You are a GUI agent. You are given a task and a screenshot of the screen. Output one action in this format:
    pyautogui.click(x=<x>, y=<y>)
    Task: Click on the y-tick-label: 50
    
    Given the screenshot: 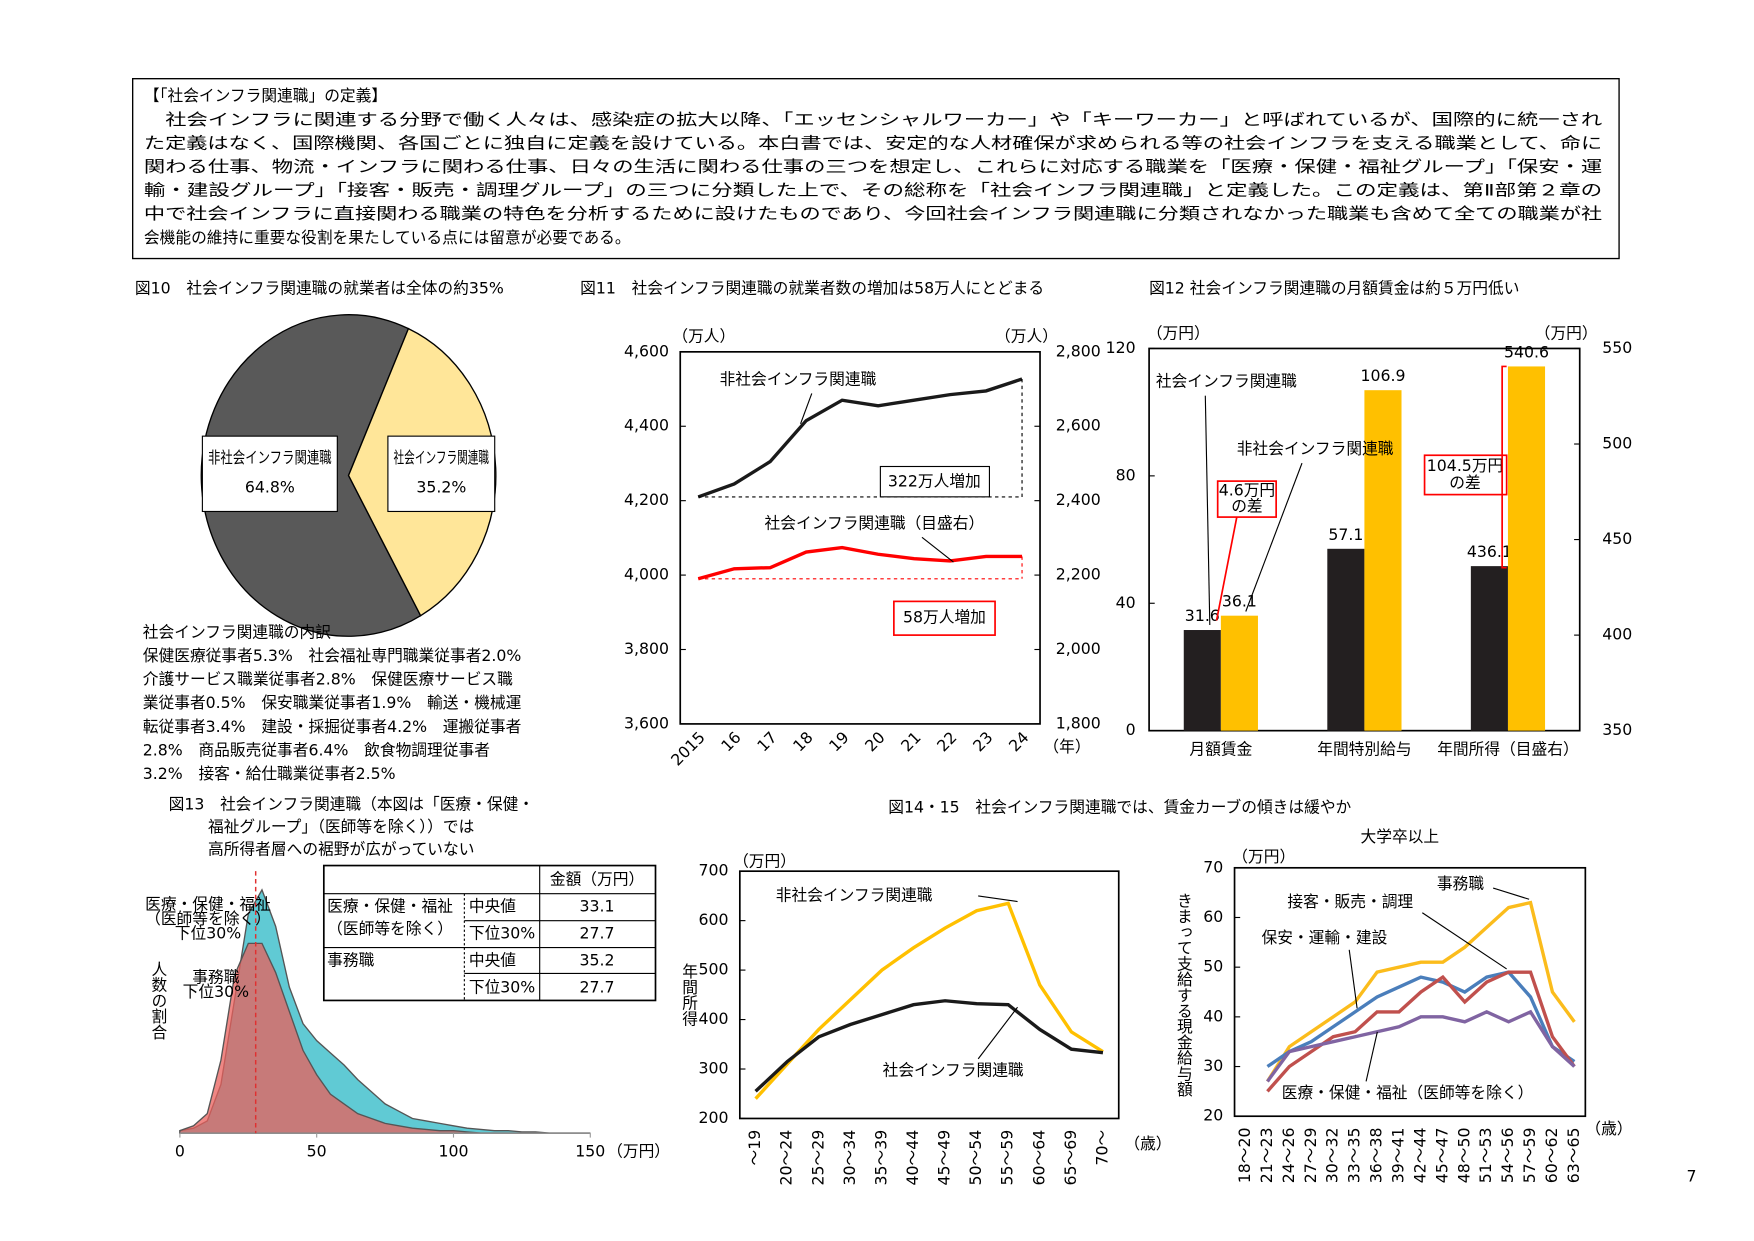 What is the action you would take?
    pyautogui.click(x=1213, y=966)
    